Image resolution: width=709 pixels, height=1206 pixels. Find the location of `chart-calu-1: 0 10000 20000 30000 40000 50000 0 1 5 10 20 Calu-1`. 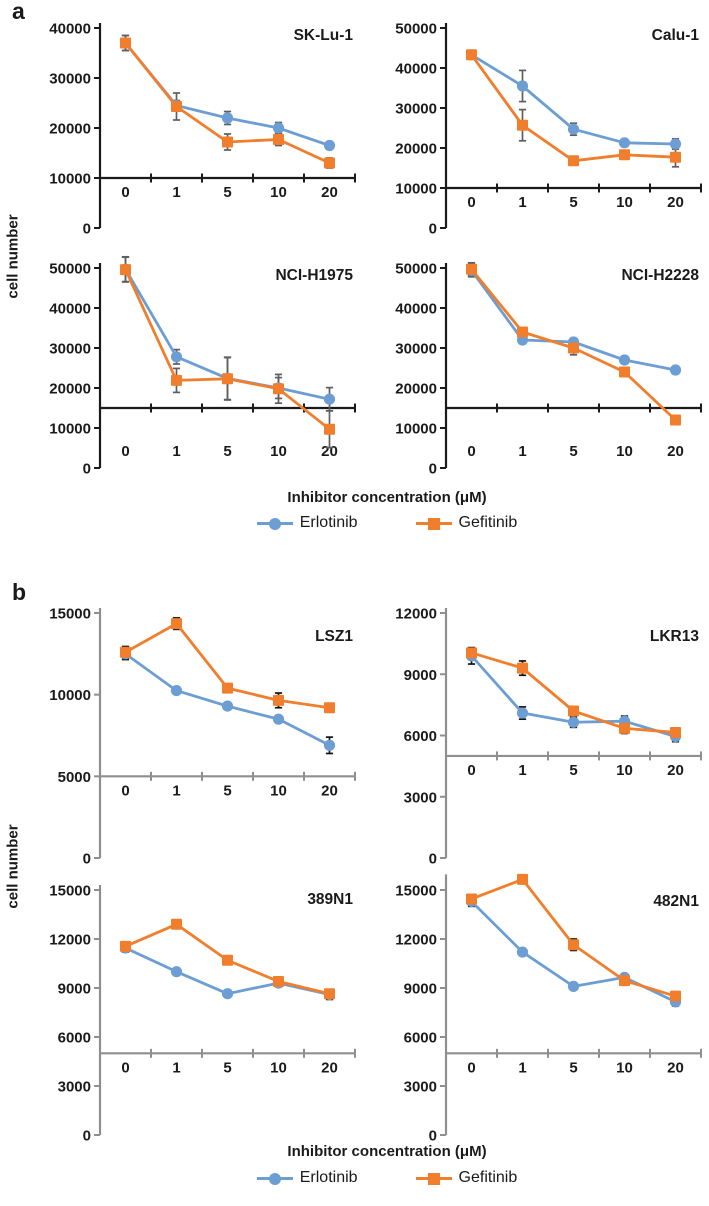

chart-calu-1: 0 10000 20000 30000 40000 50000 0 1 5 10 20 Calu-1 is located at coordinates (546, 128).